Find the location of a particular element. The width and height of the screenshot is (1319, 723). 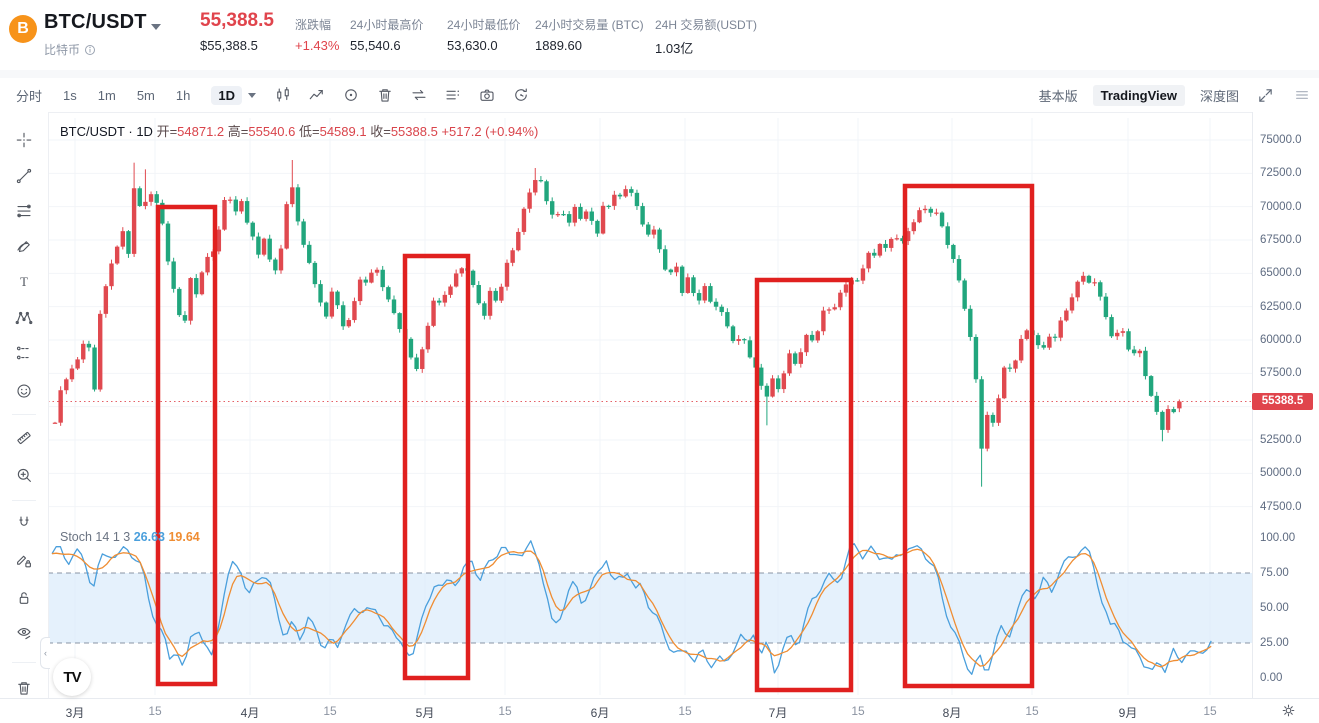

legend-value-0: 54871.2 is located at coordinates (201, 131).